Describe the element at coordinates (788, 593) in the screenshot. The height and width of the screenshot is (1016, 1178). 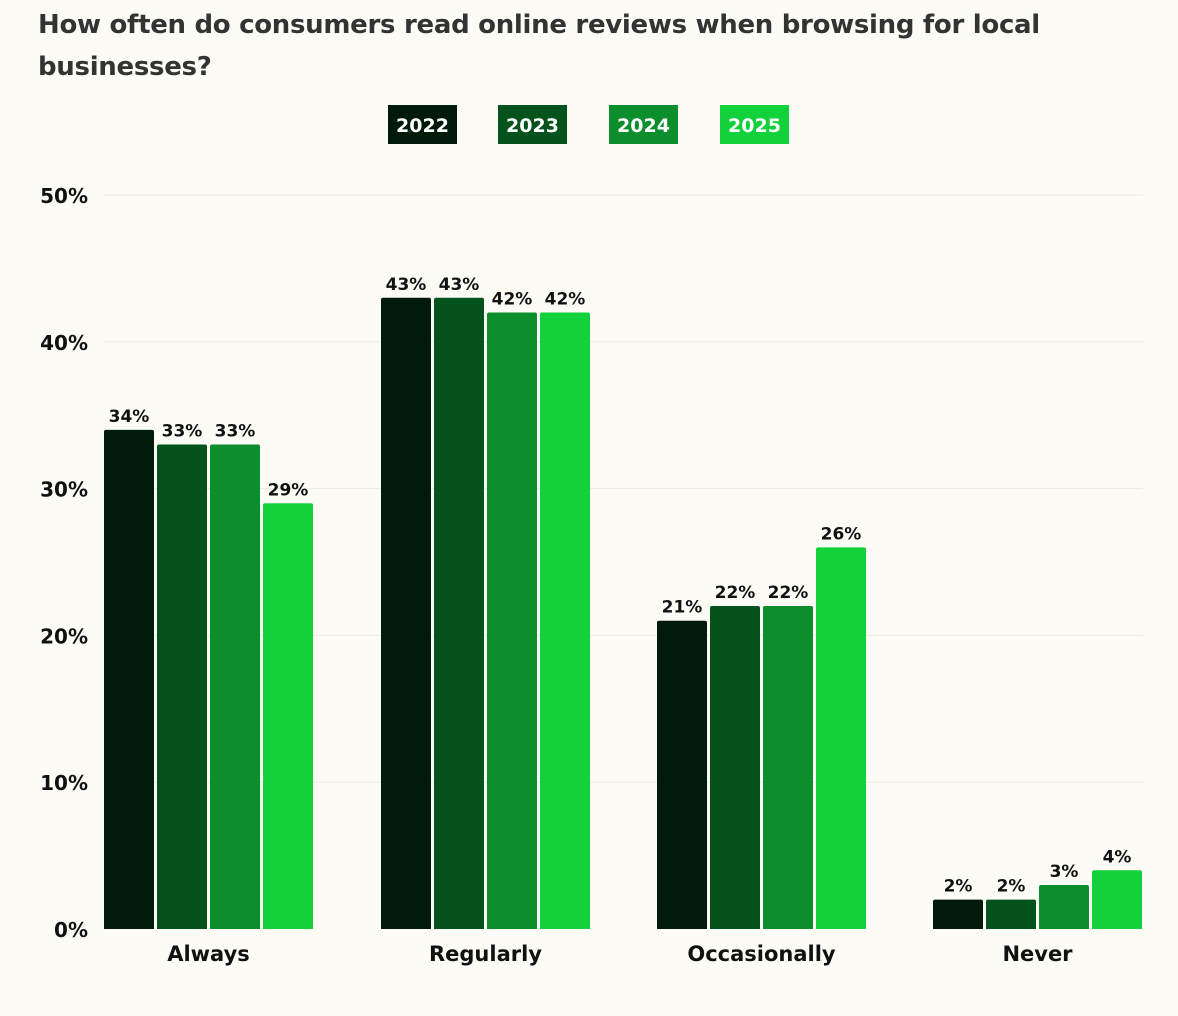
I see `value-label-occasionally-2024: 22%` at that location.